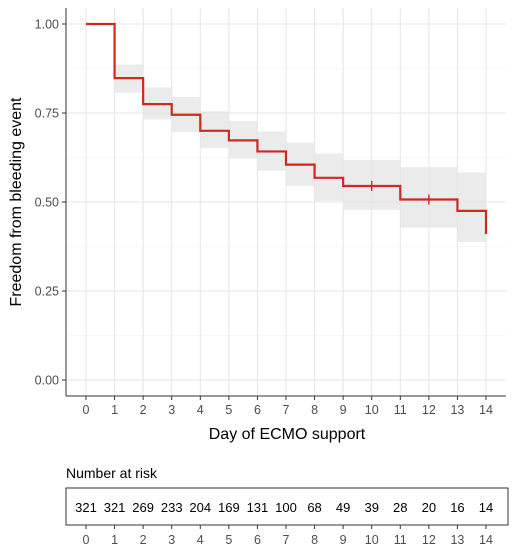 This screenshot has width=512, height=550. What do you see at coordinates (171, 410) in the screenshot?
I see `x-tick-label: 3` at bounding box center [171, 410].